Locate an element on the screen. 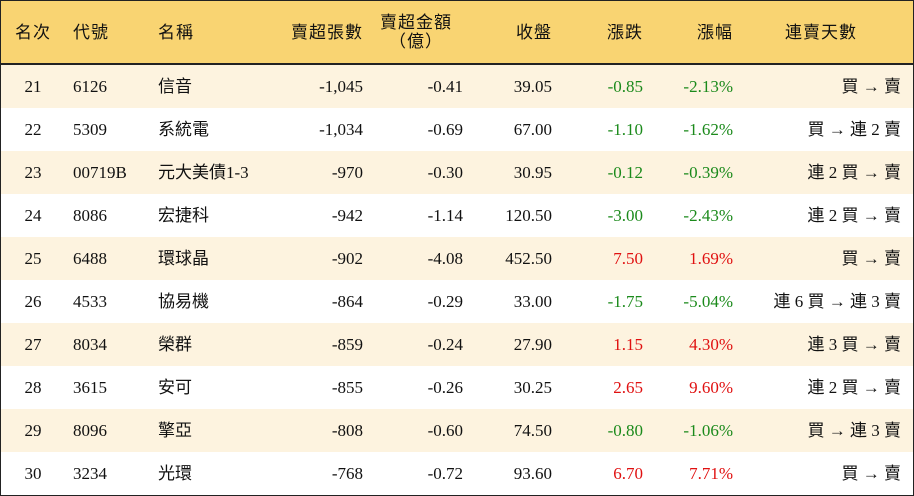 This screenshot has height=496, width=914. table-cell: -0.72 is located at coordinates (445, 473).